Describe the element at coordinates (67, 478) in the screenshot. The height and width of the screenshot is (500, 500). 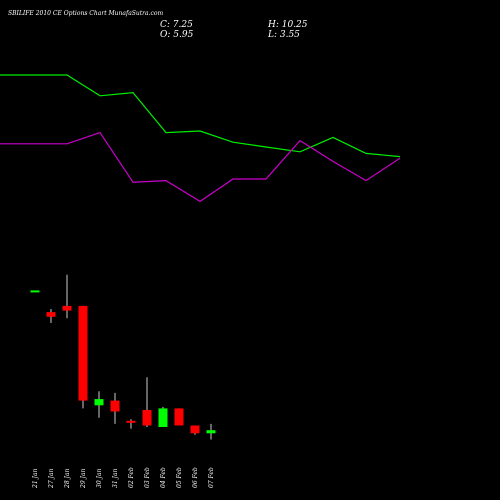
I see `x-tick-label: 28 Jan` at that location.